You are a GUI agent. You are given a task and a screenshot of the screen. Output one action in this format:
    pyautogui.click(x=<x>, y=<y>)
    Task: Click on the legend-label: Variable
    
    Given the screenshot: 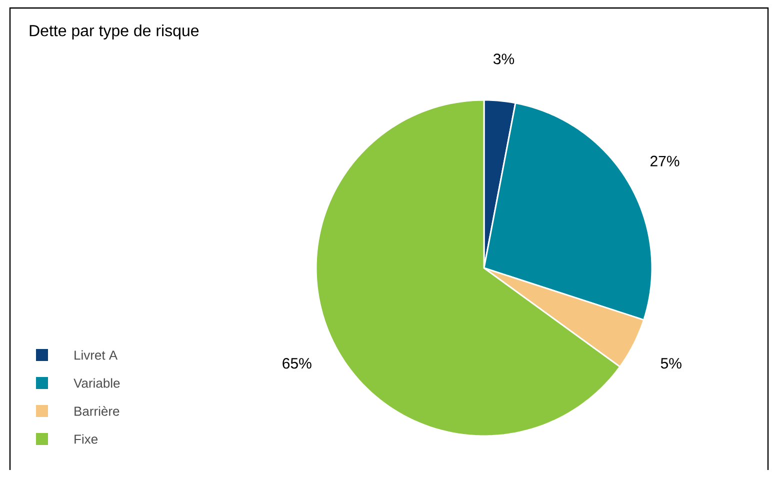 What is the action you would take?
    pyautogui.click(x=97, y=383)
    